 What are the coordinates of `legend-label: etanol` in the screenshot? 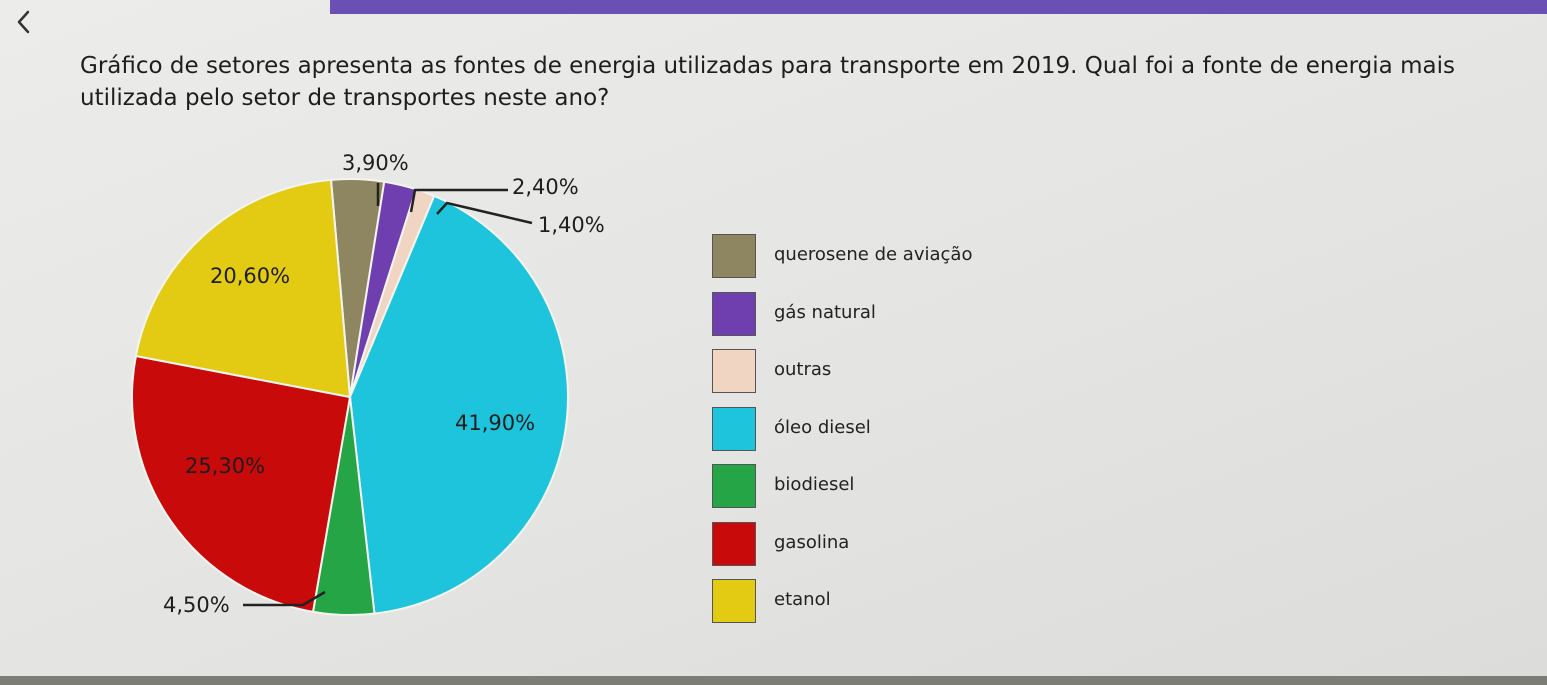 It's located at (802, 599).